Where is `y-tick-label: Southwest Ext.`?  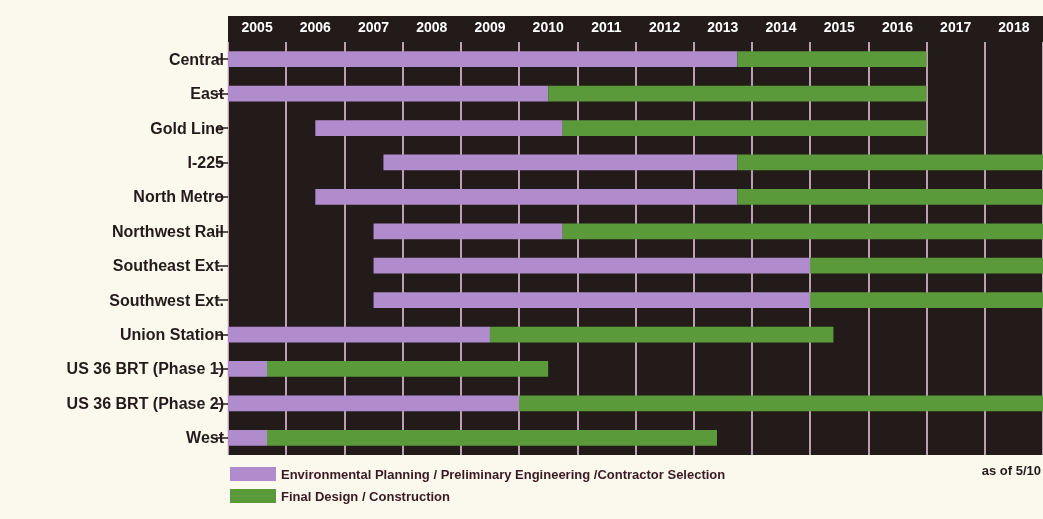
y-tick-label: Southwest Ext. is located at coordinates (166, 300).